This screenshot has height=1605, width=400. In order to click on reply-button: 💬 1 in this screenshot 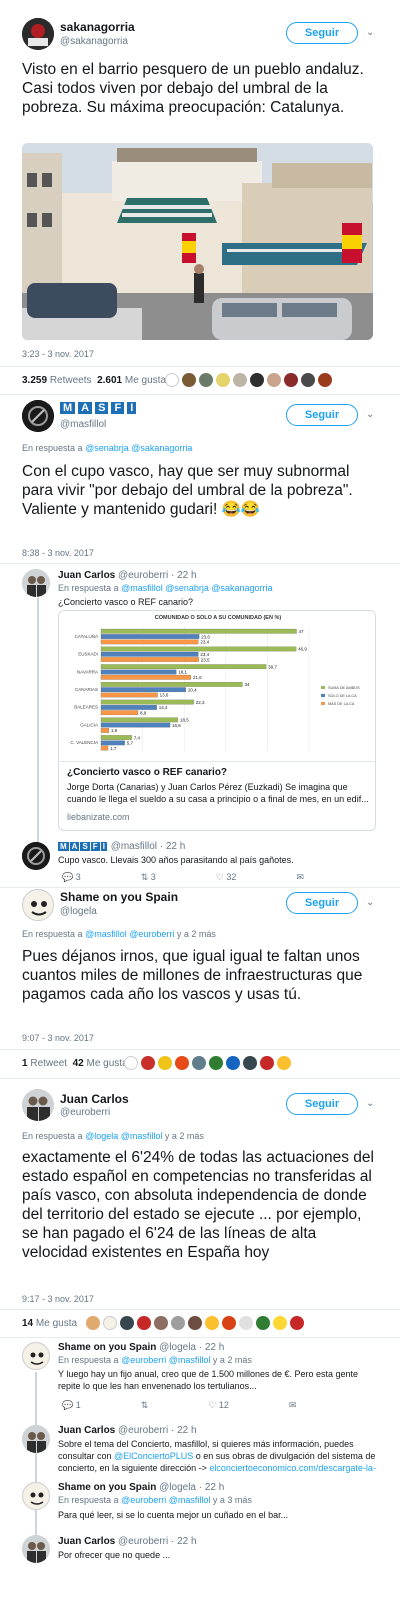, I will do `click(71, 1405)`.